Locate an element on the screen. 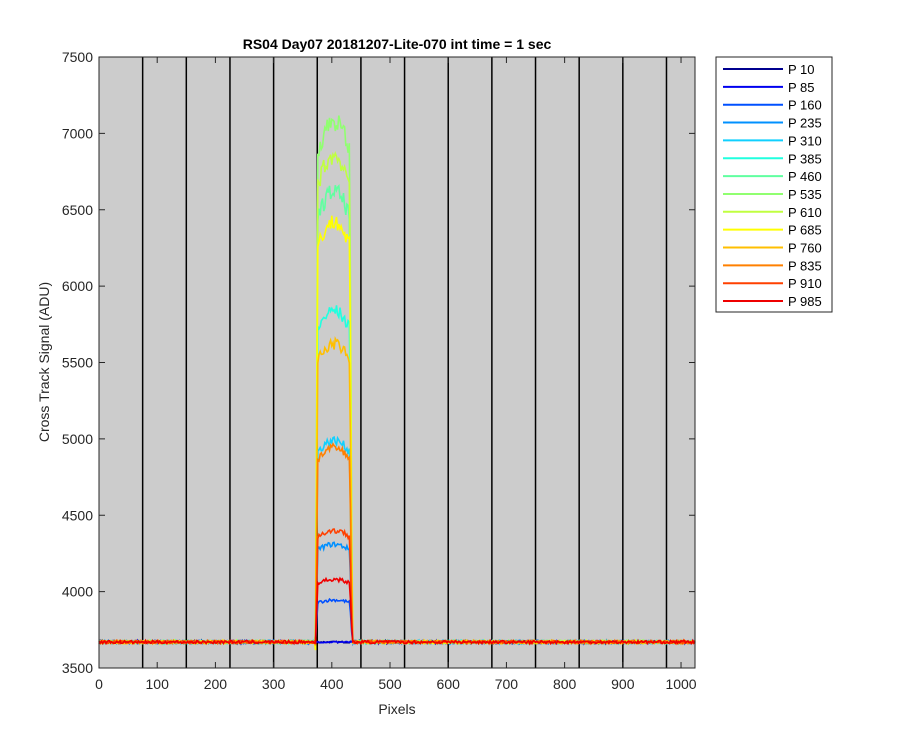 Image resolution: width=900 pixels, height=750 pixels. x-tick-label: 800 is located at coordinates (565, 684).